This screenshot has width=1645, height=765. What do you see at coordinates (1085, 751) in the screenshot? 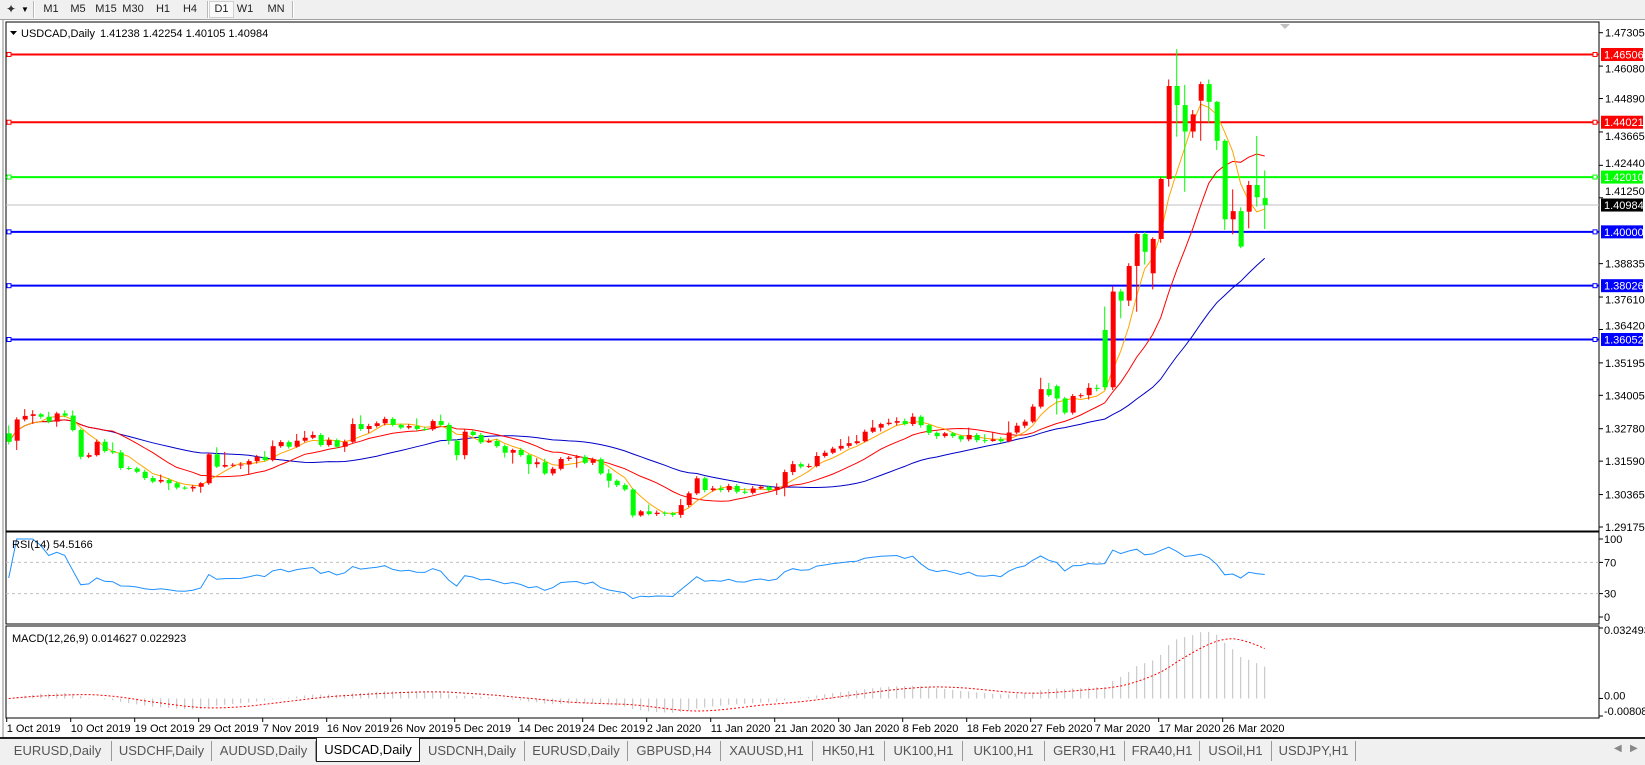
I see `tab-ger30-h1: GER30,H1` at bounding box center [1085, 751].